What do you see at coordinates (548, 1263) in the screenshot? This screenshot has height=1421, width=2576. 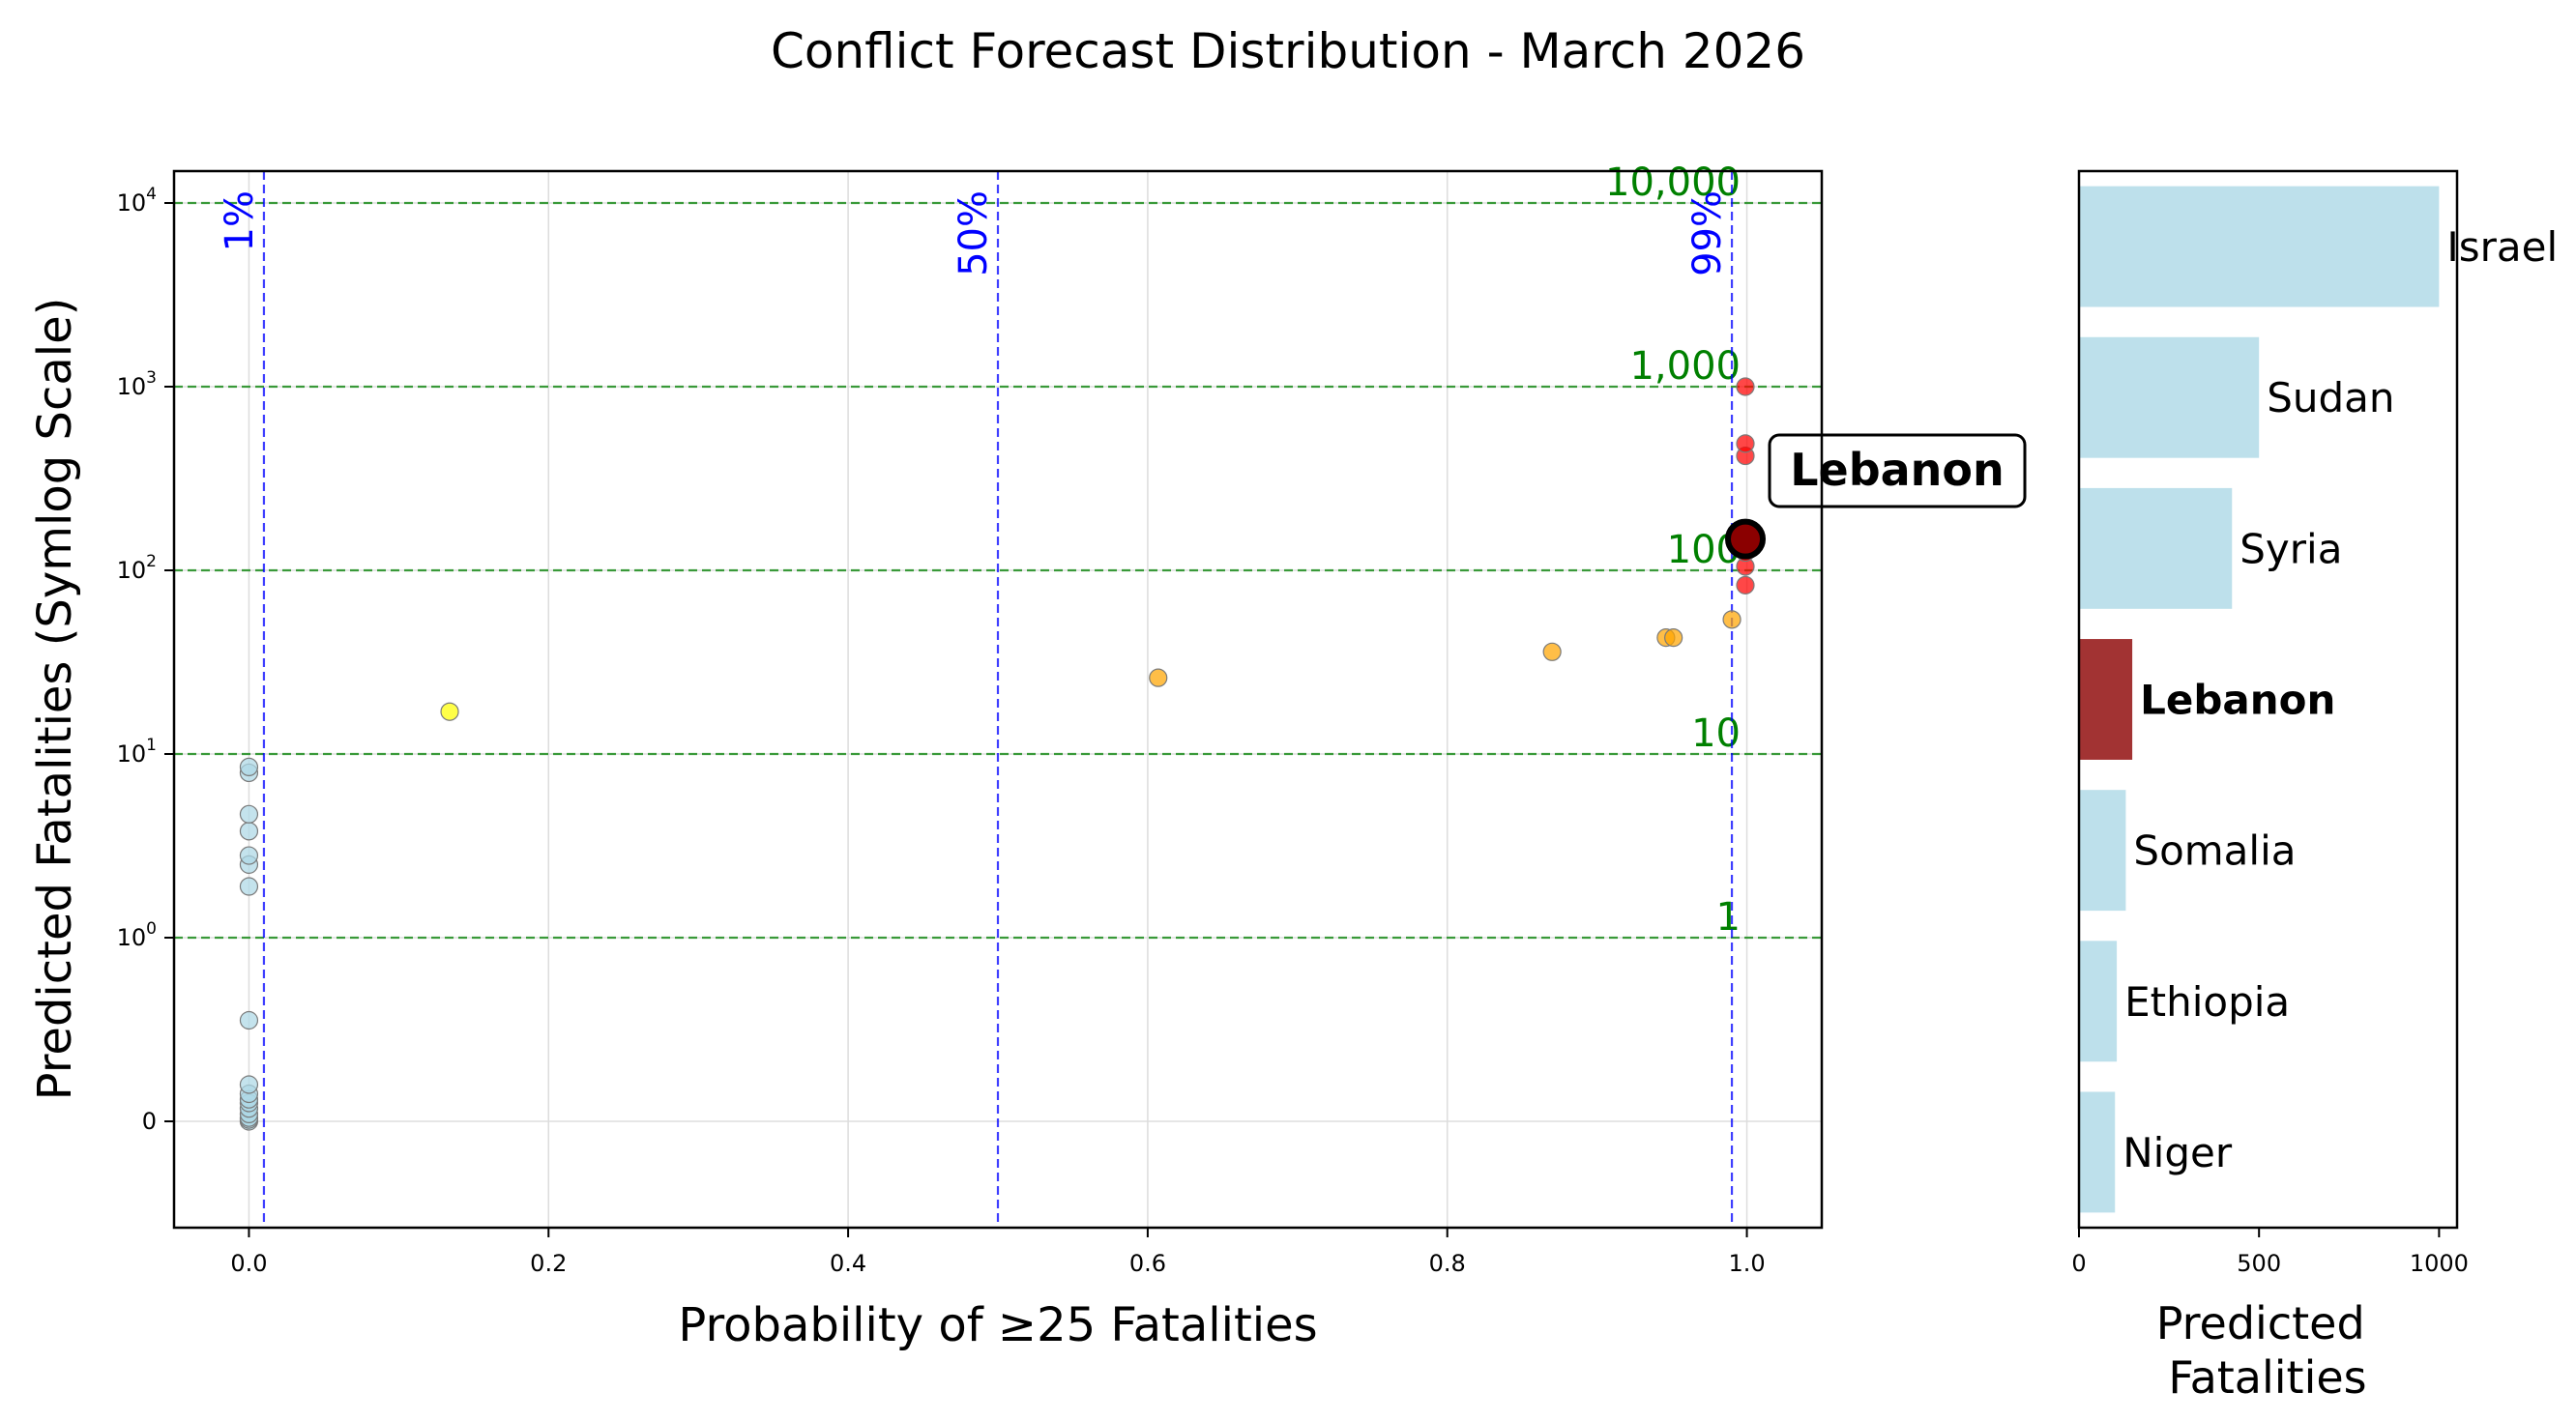 I see `x-tick-label: 0.2` at bounding box center [548, 1263].